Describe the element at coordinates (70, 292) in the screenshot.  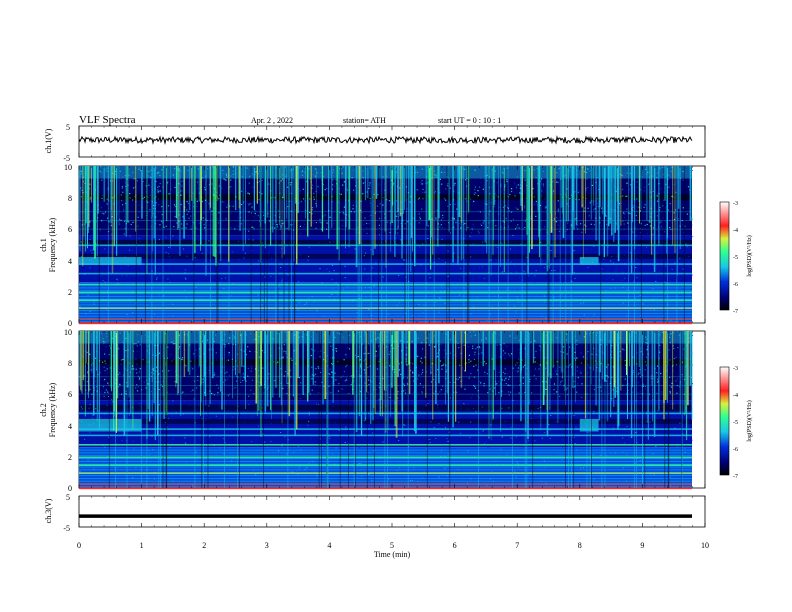
I see `ch1-spec-ytick-2: 2` at that location.